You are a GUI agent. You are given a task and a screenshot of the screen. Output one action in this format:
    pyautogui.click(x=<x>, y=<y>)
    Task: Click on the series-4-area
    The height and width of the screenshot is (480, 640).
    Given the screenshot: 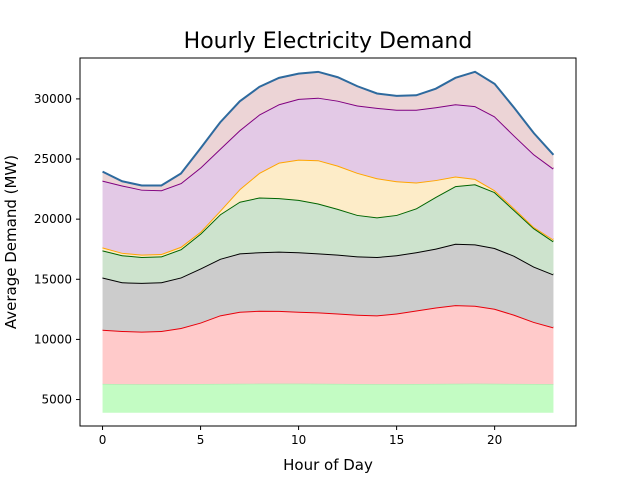 What is the action you would take?
    pyautogui.click(x=328, y=233)
    